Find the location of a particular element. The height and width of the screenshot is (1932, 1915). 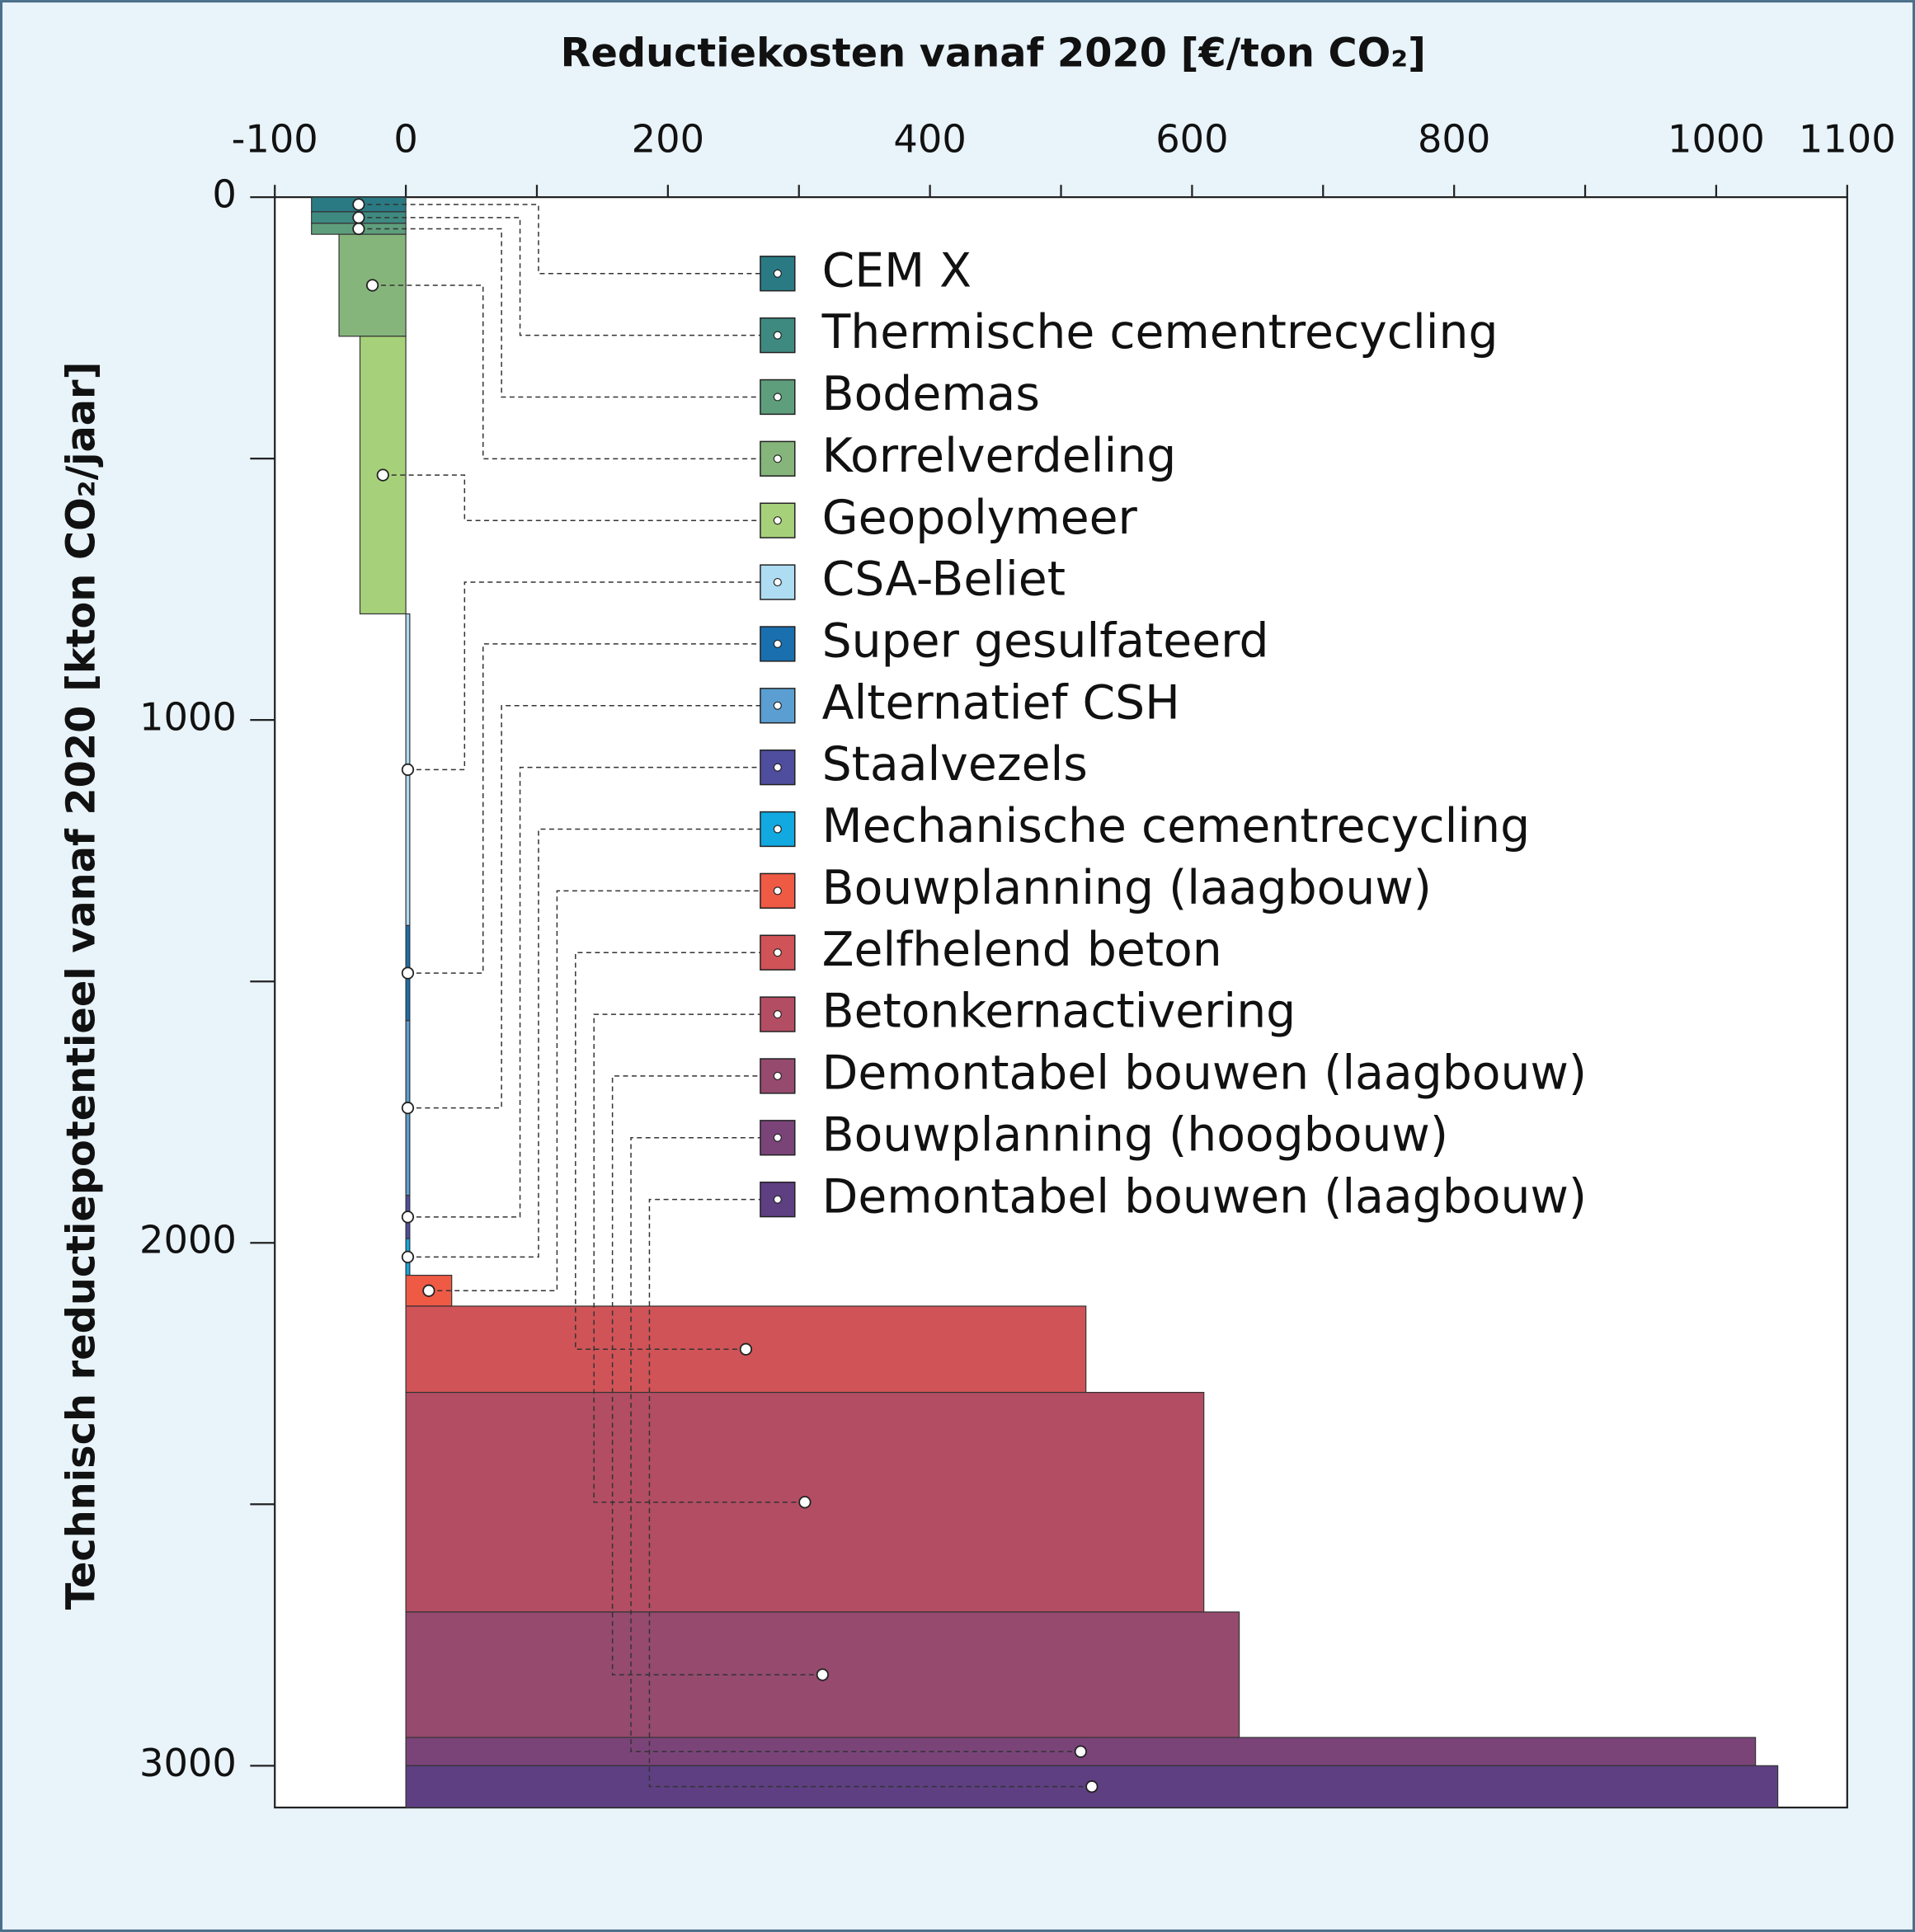

legend-label: Thermische cementrecycling is located at coordinates (1160, 332).